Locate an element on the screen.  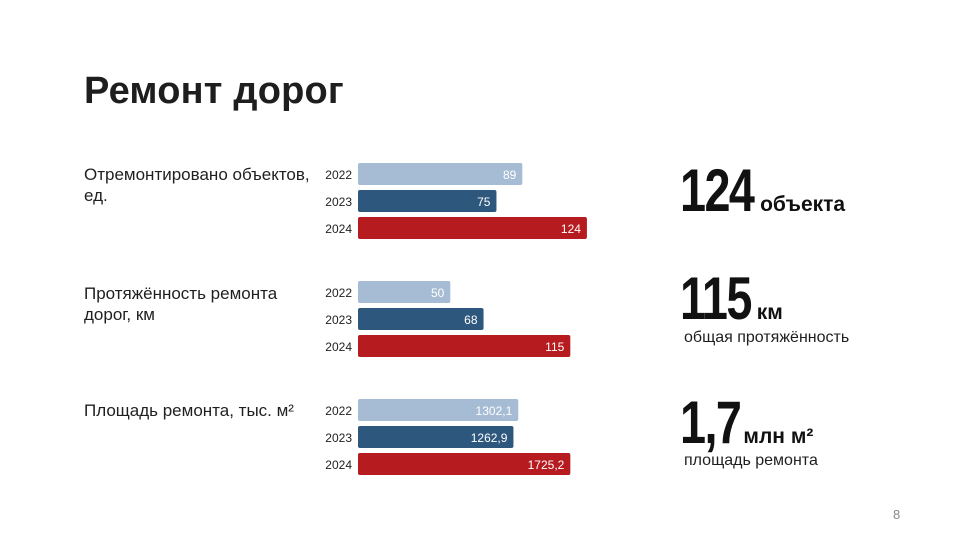
chart-length: 2022 50 2023 68 2024 115 is located at coordinates (468, 318).